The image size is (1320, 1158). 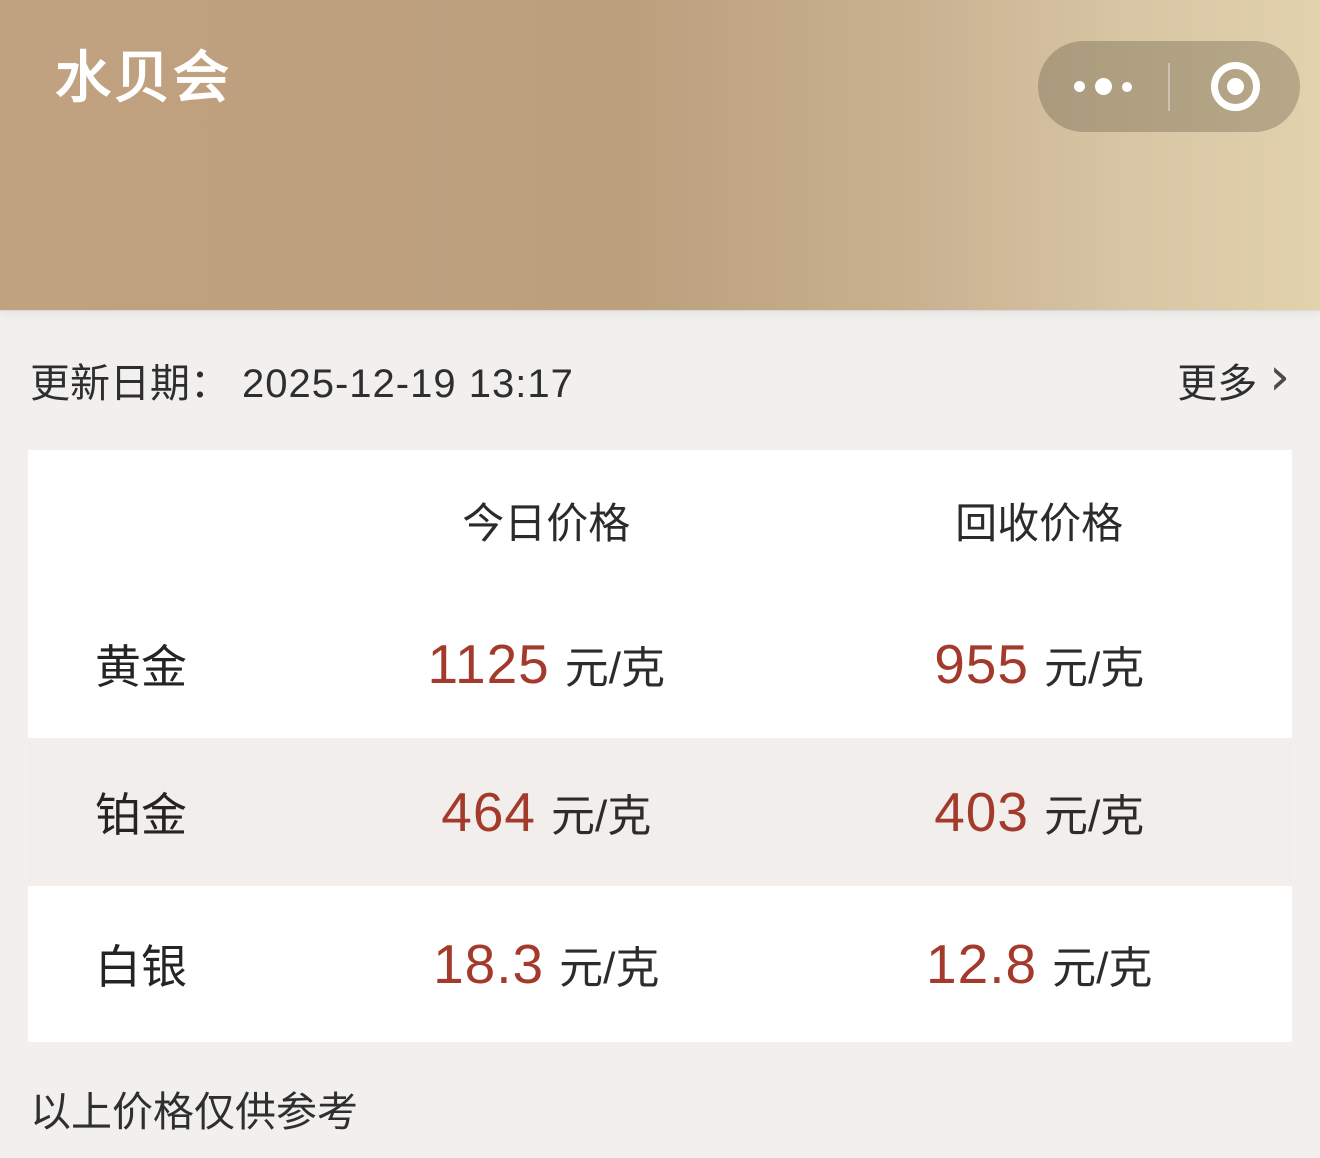 What do you see at coordinates (141, 667) in the screenshot?
I see `metal-name: 黄金` at bounding box center [141, 667].